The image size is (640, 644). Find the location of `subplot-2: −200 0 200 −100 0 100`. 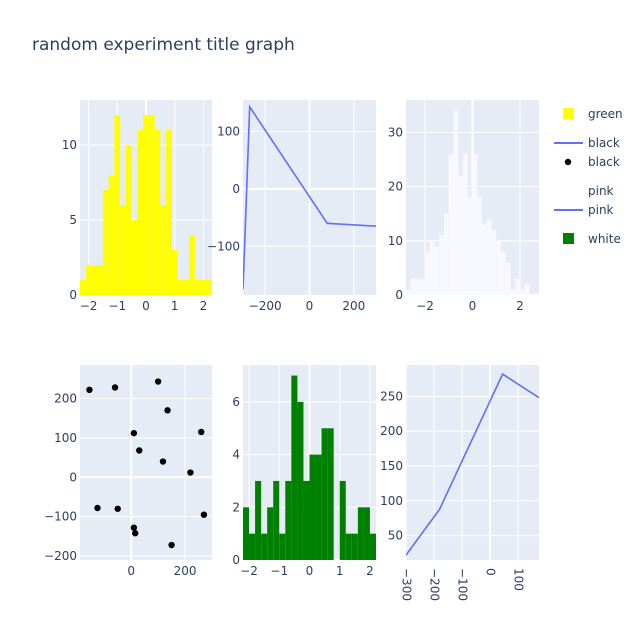

subplot-2: −200 0 200 −100 0 100 is located at coordinates (291, 206).